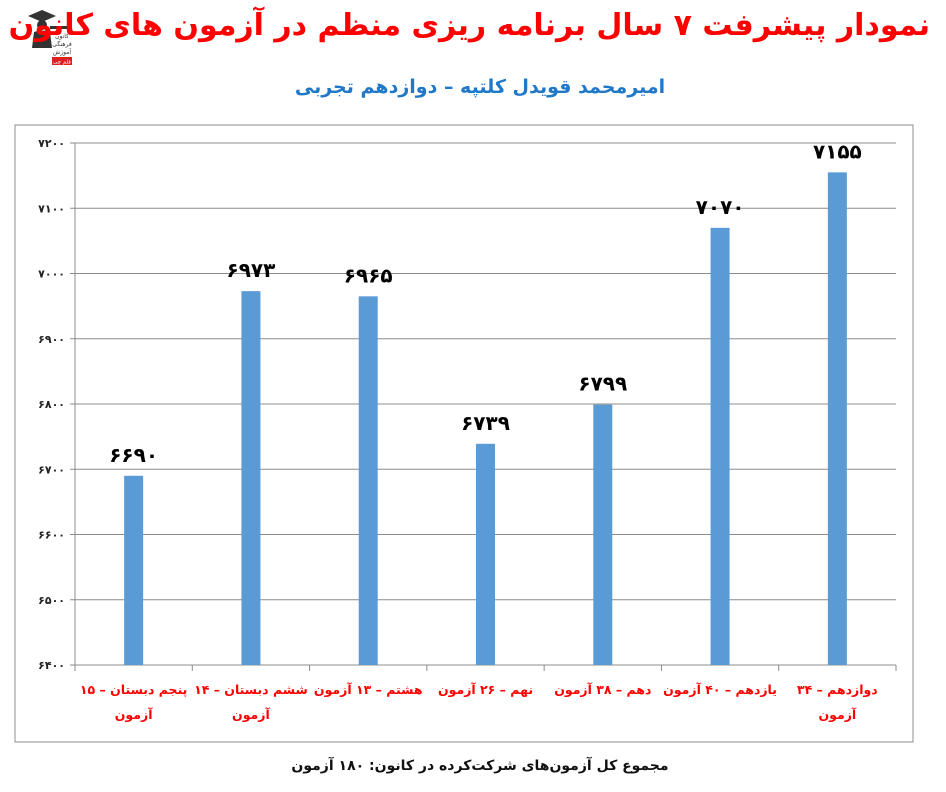  What do you see at coordinates (602, 384) in the screenshot?
I see `data-label: ۶۷۹۹` at bounding box center [602, 384].